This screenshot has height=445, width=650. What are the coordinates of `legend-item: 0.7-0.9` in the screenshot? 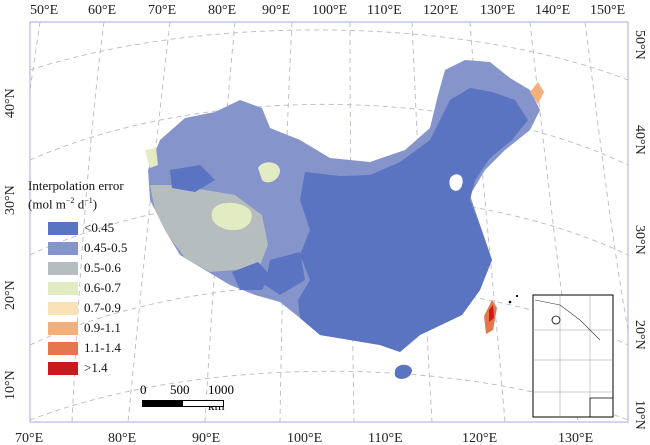 It's located at (77, 308).